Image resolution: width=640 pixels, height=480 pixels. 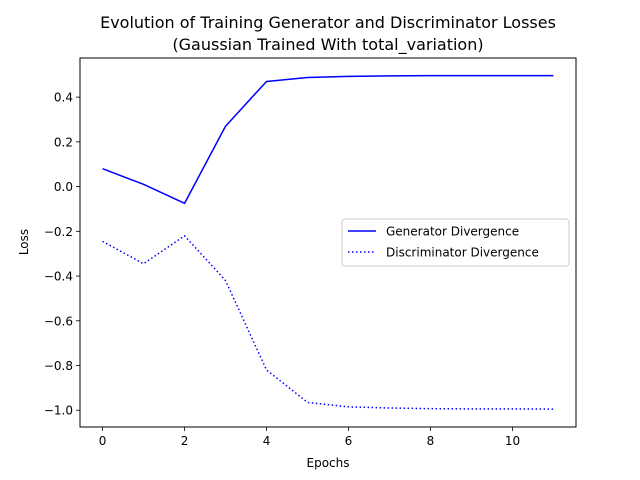 What do you see at coordinates (103, 441) in the screenshot?
I see `x-tick-label: 0` at bounding box center [103, 441].